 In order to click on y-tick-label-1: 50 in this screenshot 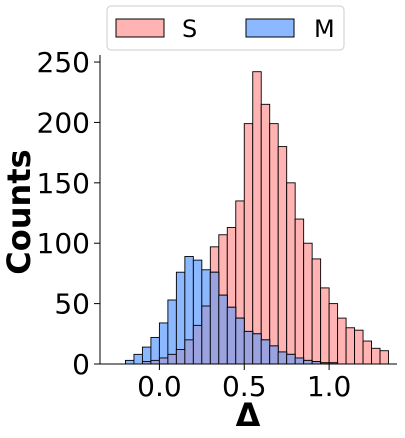, I will do `click(72, 304)`.